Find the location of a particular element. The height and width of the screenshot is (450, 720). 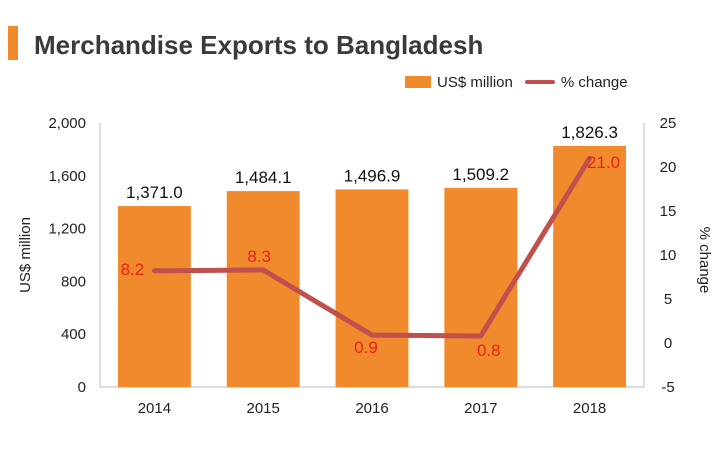

y-tick-label: 0 is located at coordinates (82, 387).